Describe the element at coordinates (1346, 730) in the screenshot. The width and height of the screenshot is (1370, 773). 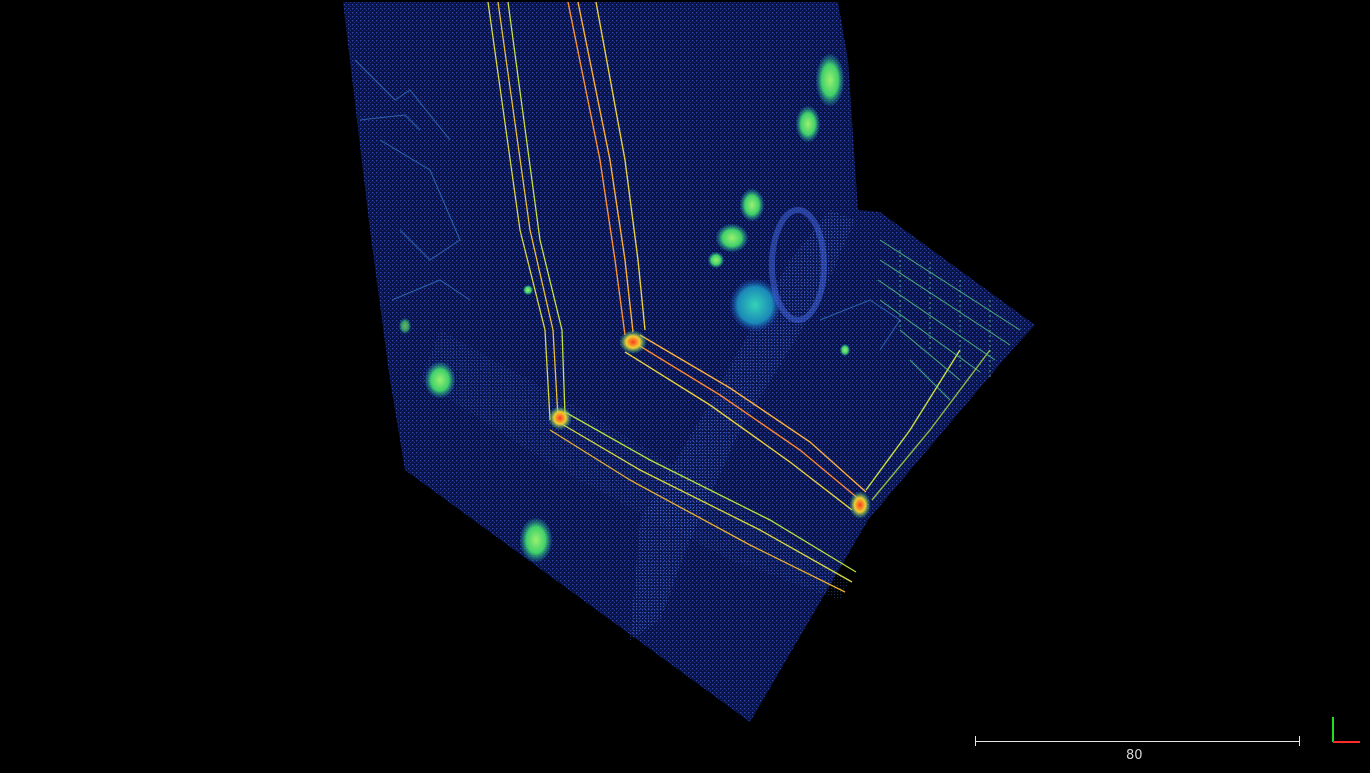
I see `axes-widget` at that location.